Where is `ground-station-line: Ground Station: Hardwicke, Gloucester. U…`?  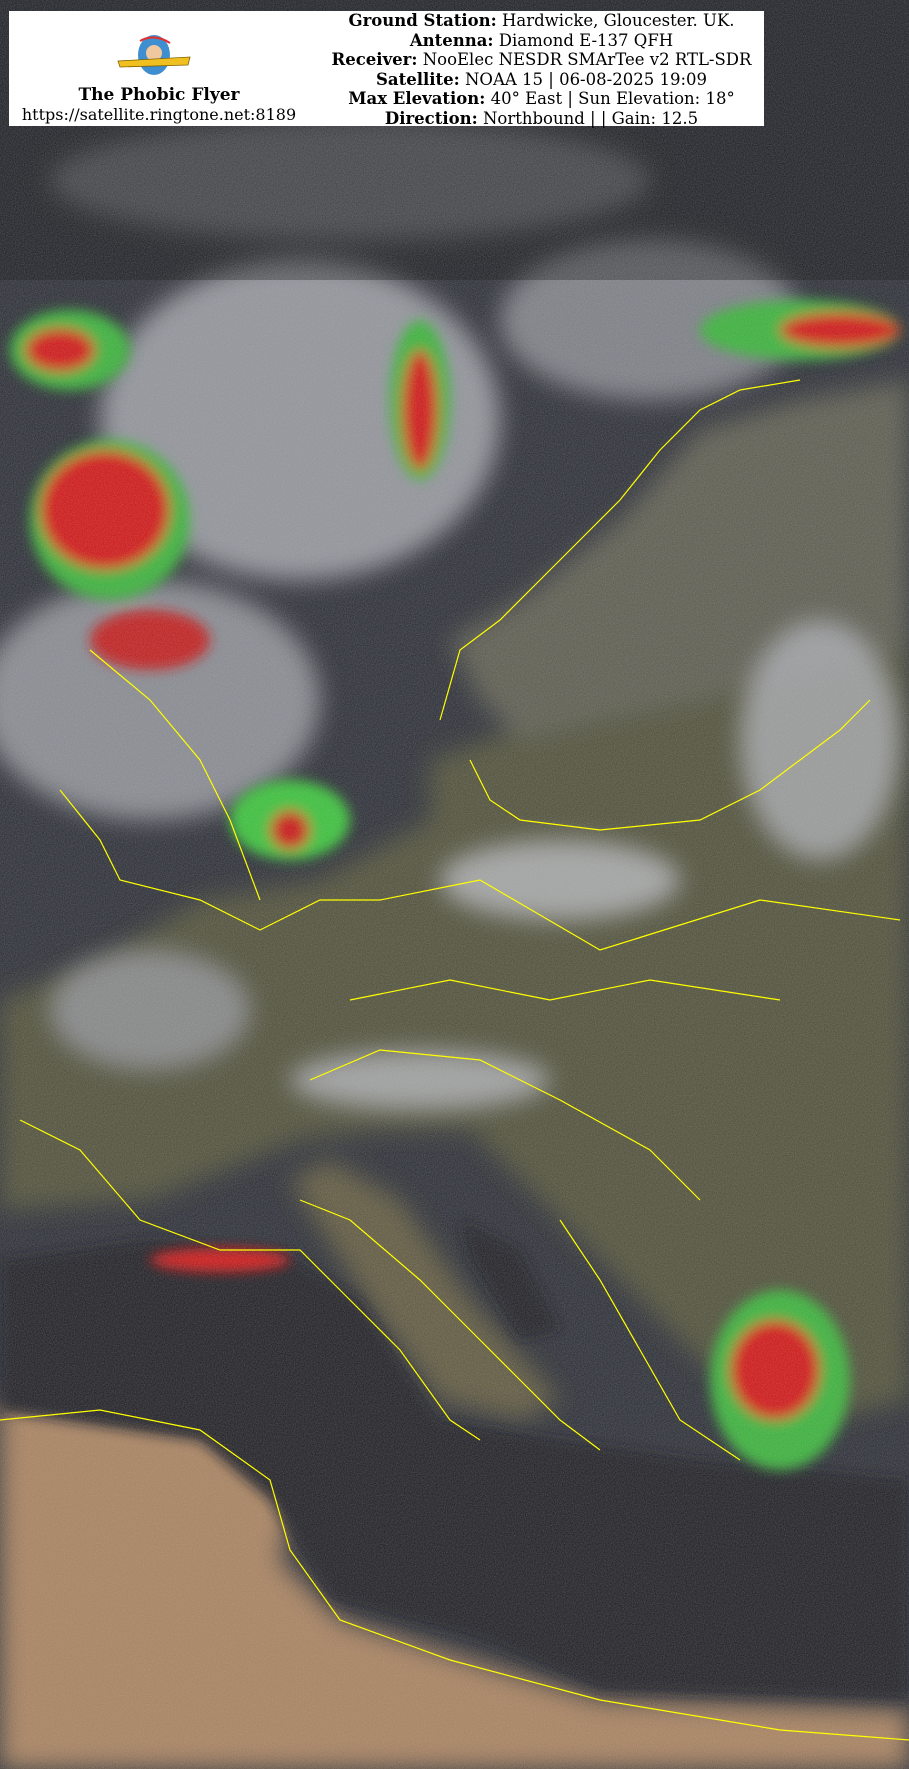 ground-station-line: Ground Station: Hardwicke, Gloucester. U… is located at coordinates (541, 20).